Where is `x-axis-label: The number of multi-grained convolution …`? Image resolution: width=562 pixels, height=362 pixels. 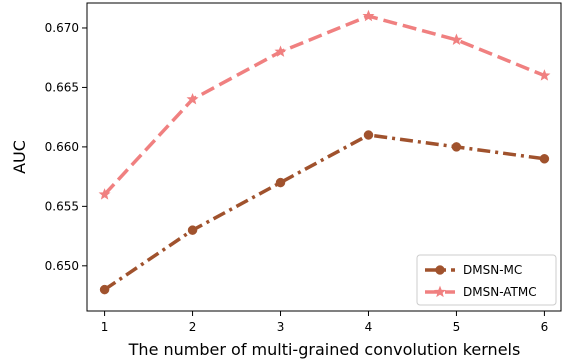 x-axis-label: The number of multi-grained convolution … is located at coordinates (324, 349).